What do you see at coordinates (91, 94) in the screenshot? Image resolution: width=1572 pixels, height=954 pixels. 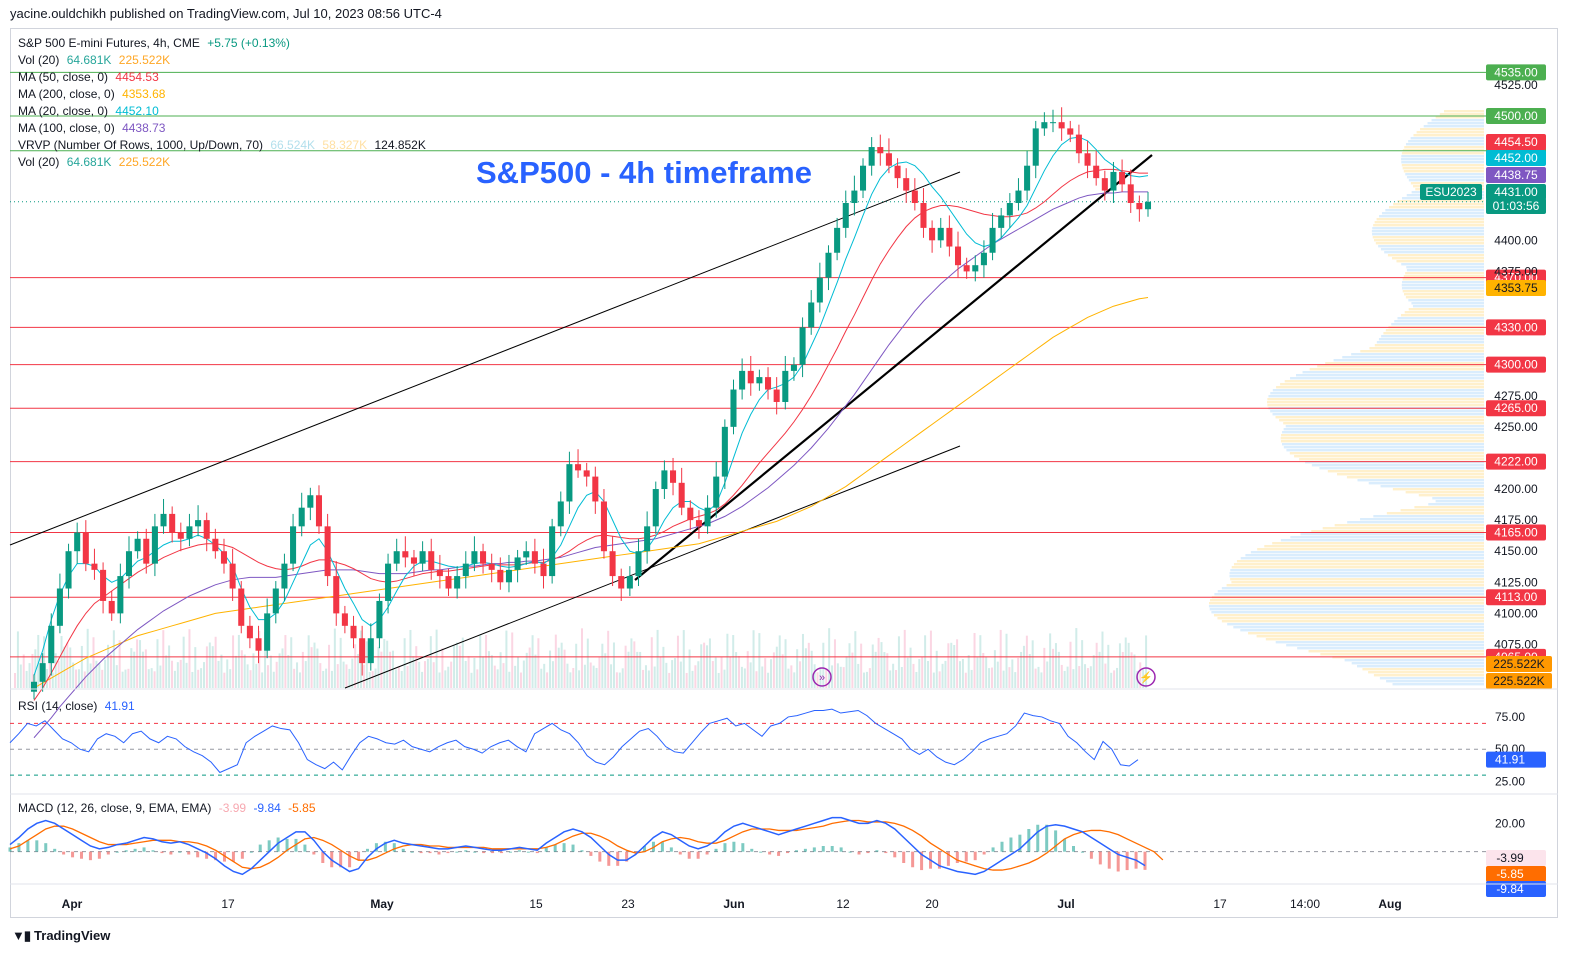 I see `legend-ma200: MA (200, close, 0) 4353.68` at bounding box center [91, 94].